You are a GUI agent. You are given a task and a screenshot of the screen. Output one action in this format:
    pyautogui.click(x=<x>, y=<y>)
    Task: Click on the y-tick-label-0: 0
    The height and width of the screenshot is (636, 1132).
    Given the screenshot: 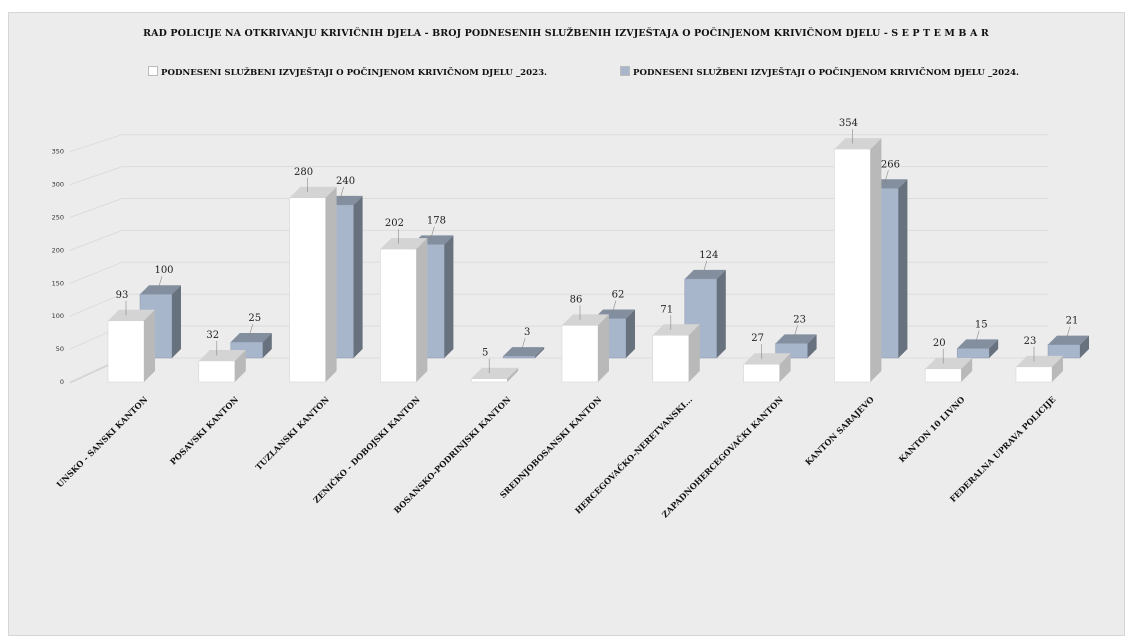 What is the action you would take?
    pyautogui.click(x=62, y=382)
    